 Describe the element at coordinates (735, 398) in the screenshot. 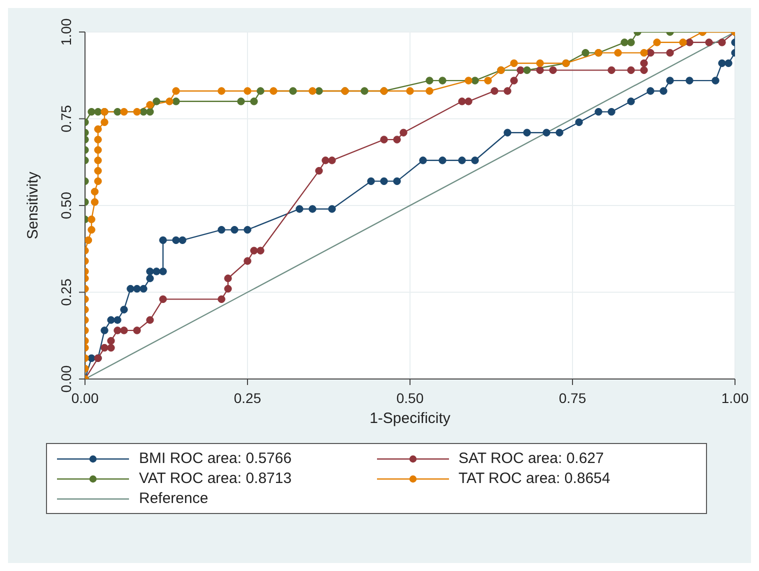

I see `x-tick-label: 1.00` at that location.